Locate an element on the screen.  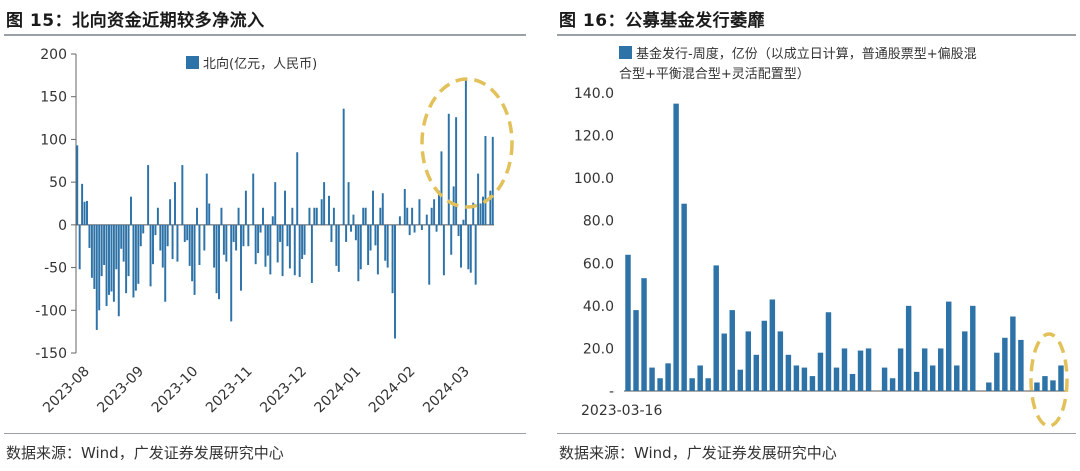
y-tick-label: - is located at coordinates (611, 392).